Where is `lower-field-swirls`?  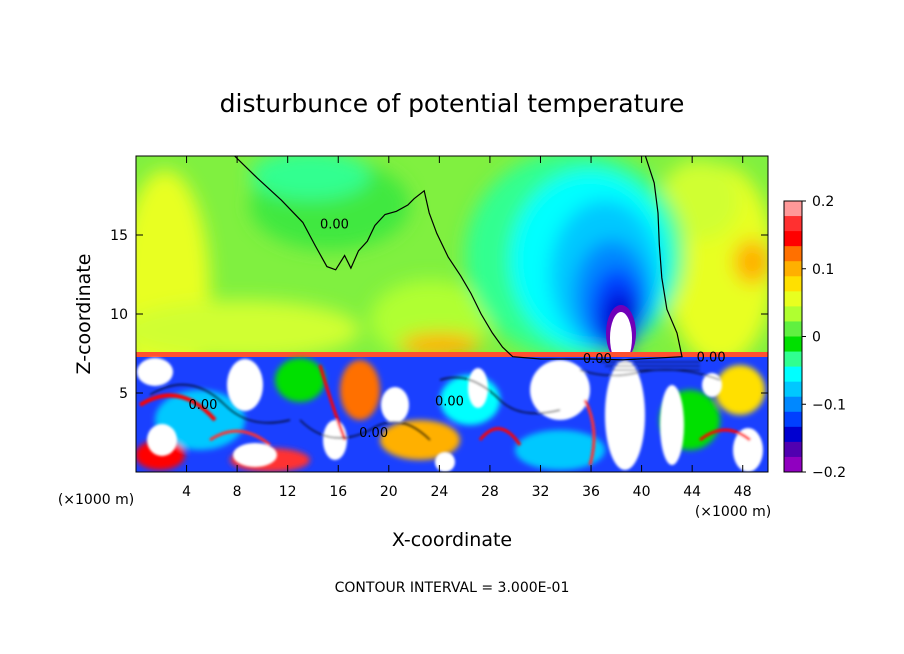 lower-field-swirls is located at coordinates (450, 415).